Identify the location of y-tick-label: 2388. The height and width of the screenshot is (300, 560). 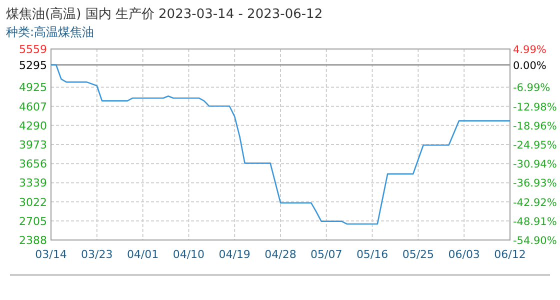
(33, 240).